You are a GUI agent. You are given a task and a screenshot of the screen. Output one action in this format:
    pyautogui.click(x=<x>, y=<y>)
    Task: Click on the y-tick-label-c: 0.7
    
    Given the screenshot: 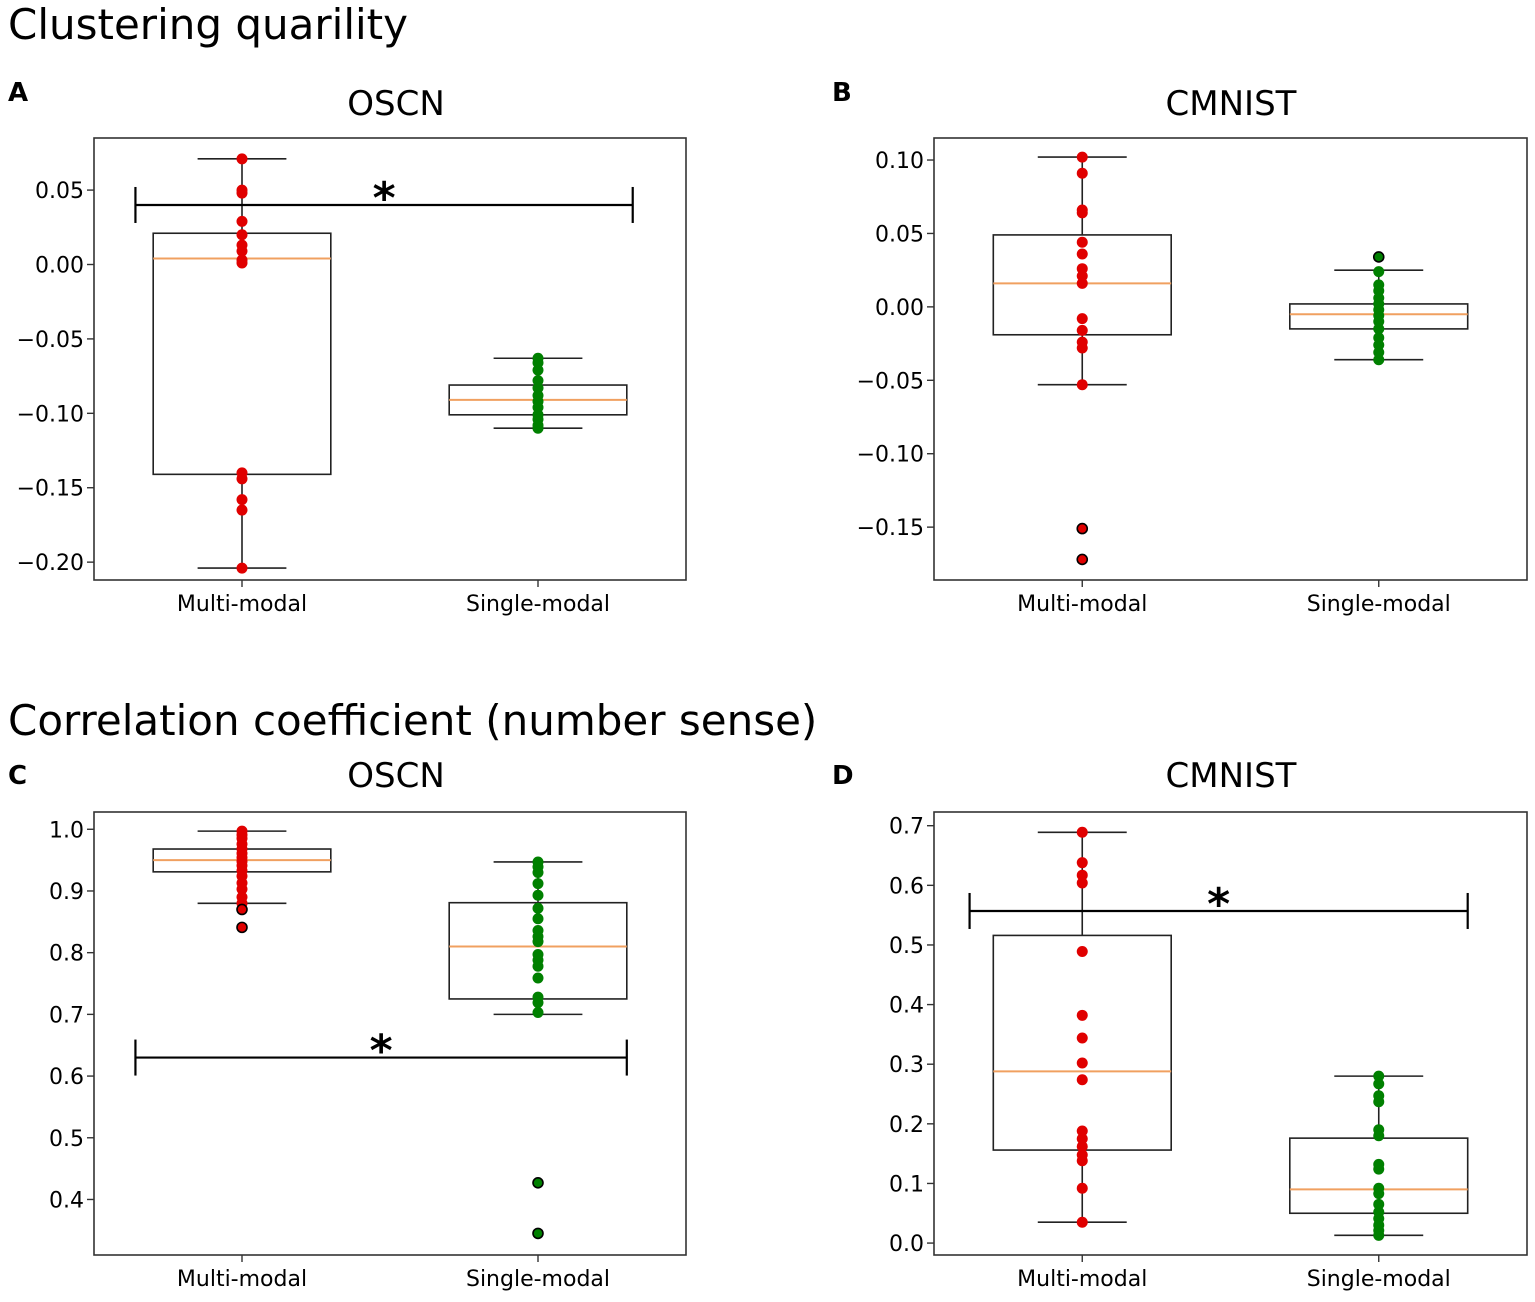 What is the action you would take?
    pyautogui.click(x=66, y=1015)
    